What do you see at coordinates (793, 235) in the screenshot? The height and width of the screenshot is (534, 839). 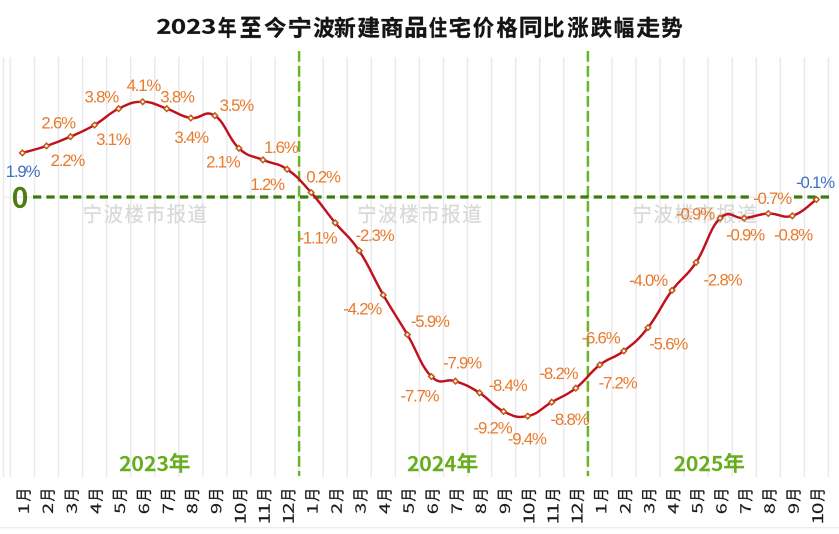 I see `svg-text: -0.8%` at bounding box center [793, 235].